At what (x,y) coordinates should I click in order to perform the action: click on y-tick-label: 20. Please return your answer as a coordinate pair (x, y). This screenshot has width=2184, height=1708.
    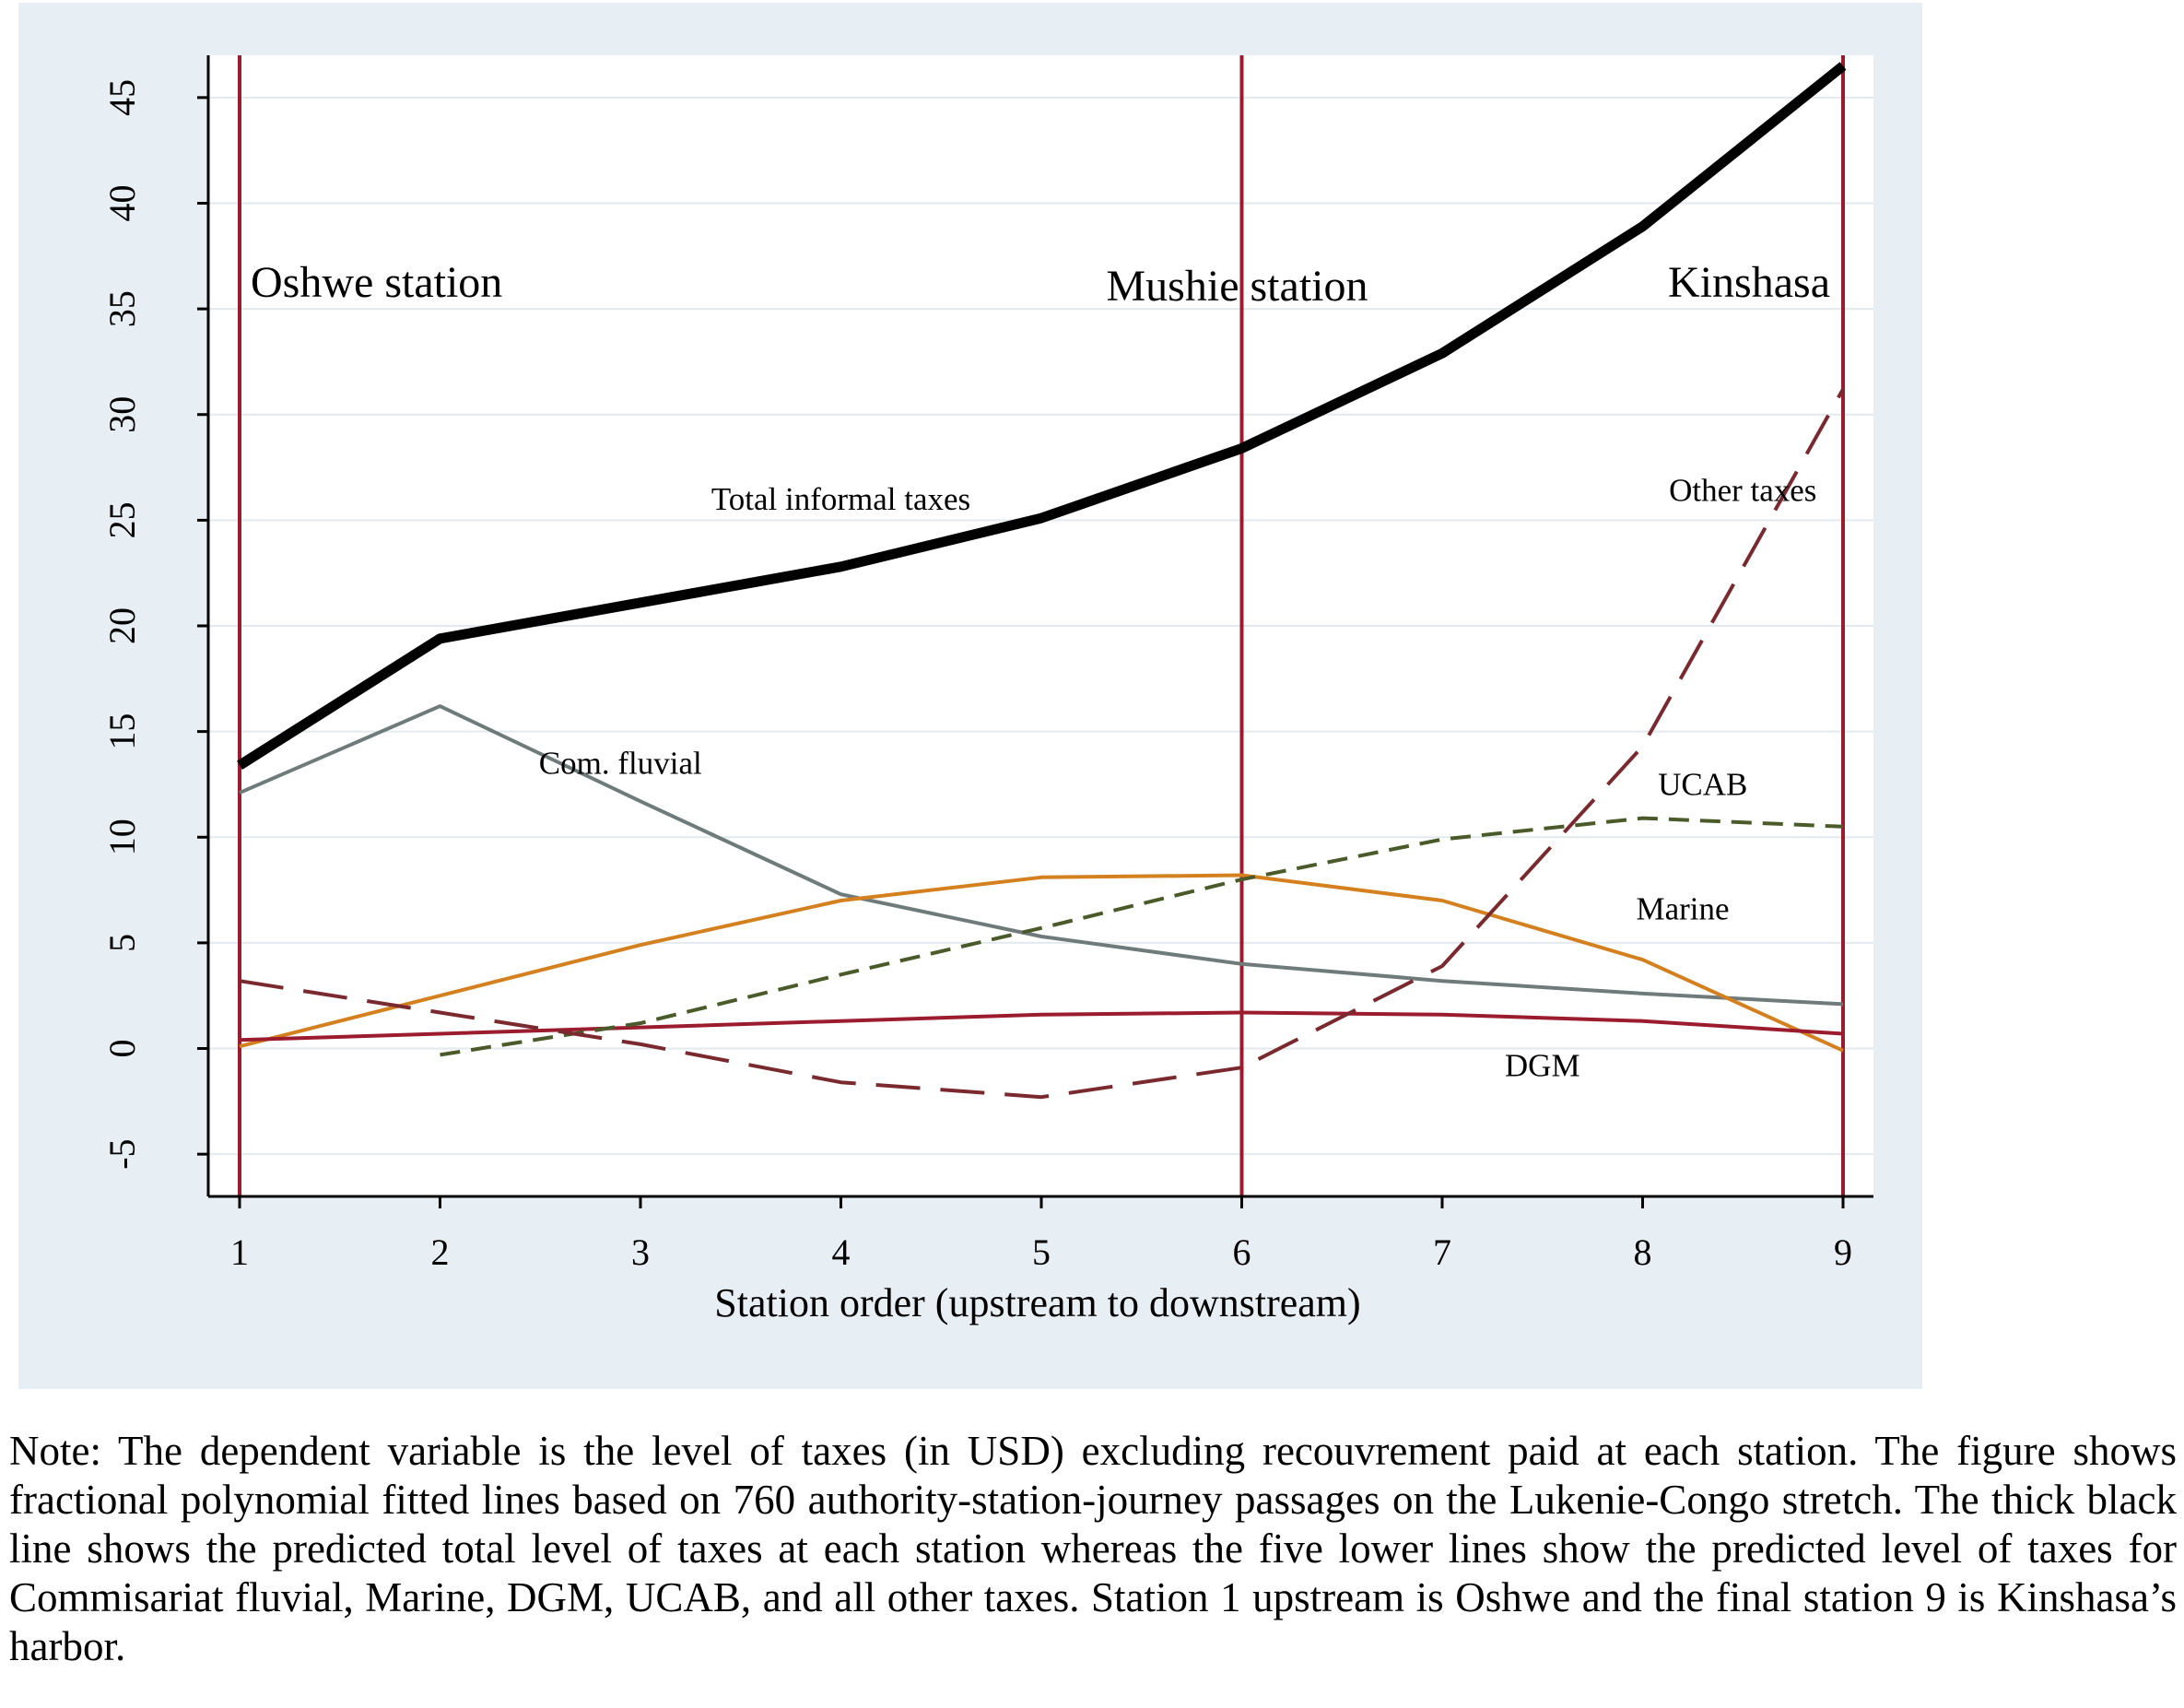
    Looking at the image, I should click on (122, 625).